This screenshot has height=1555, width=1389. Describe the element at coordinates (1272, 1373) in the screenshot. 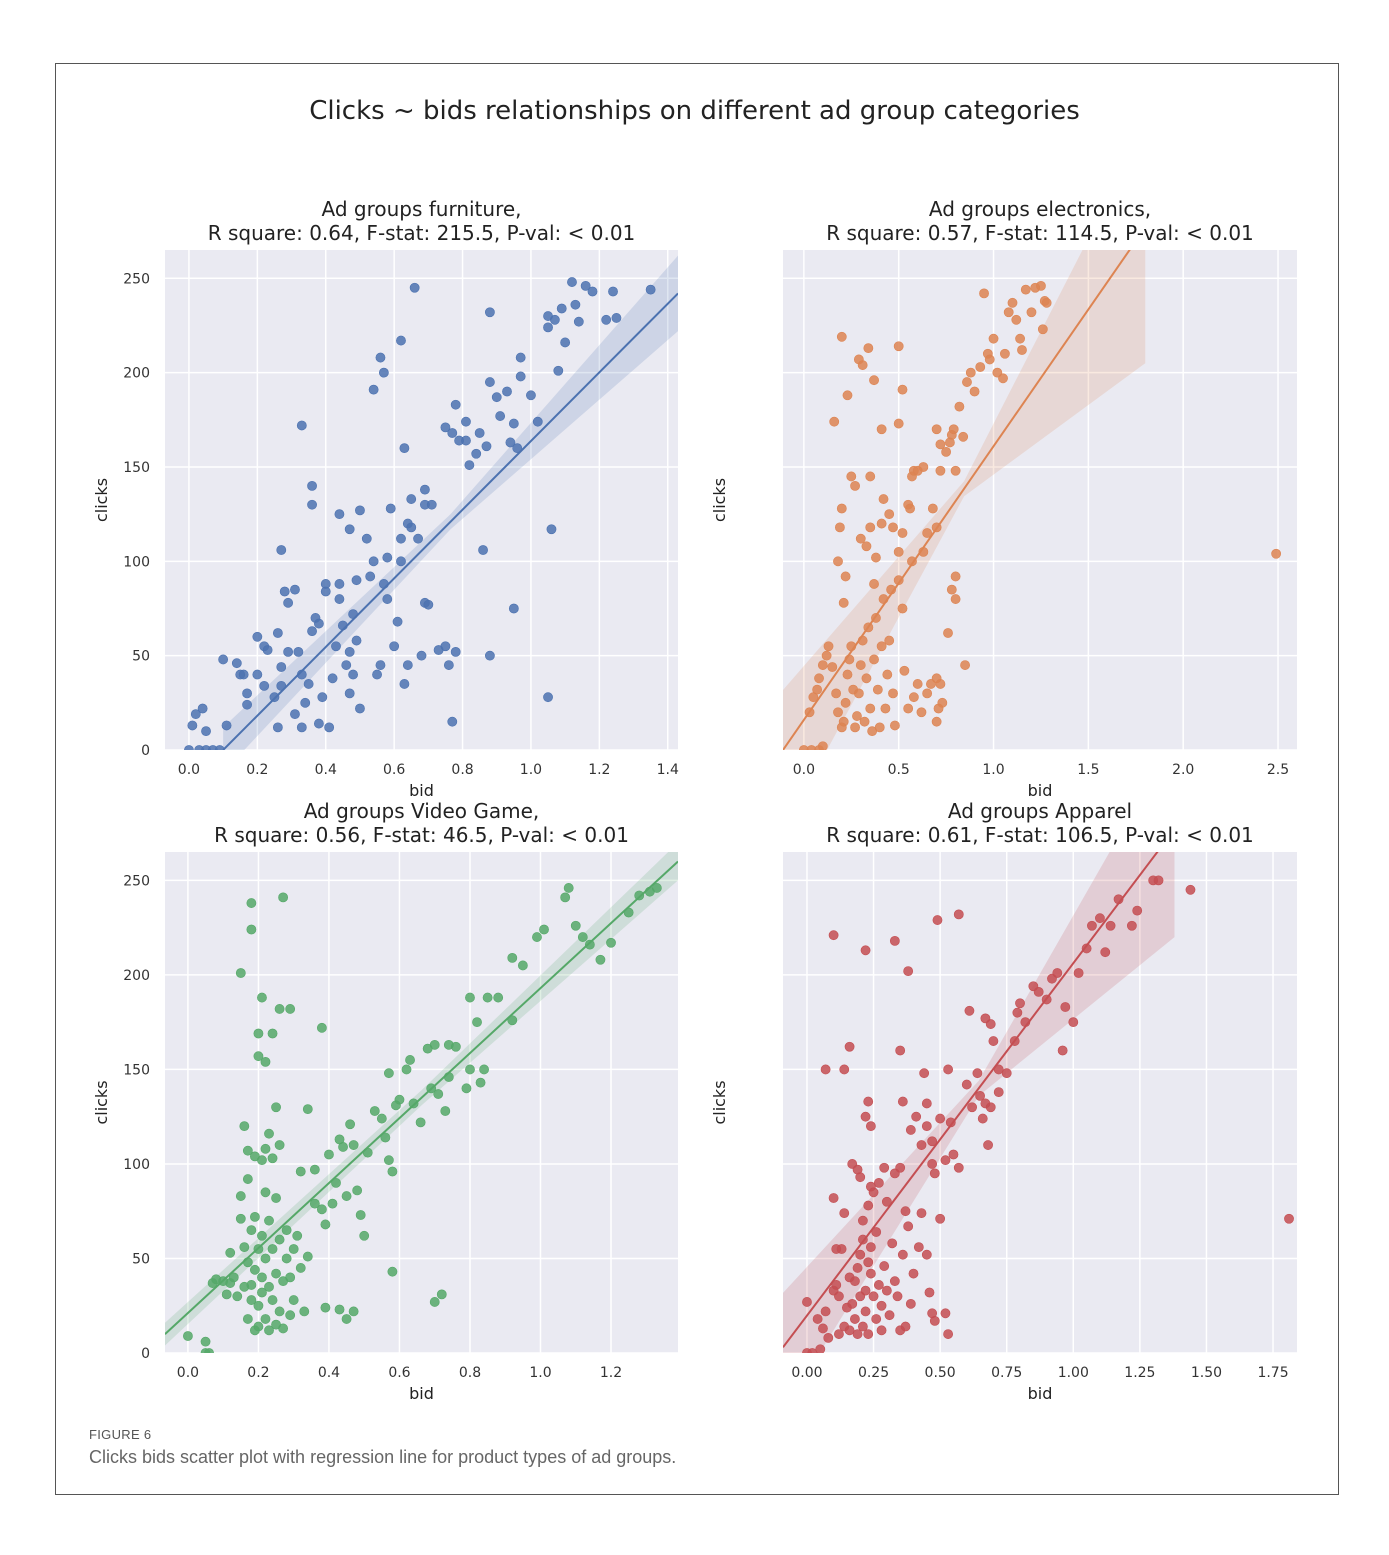

I see `x-tick-label: 1.75` at that location.